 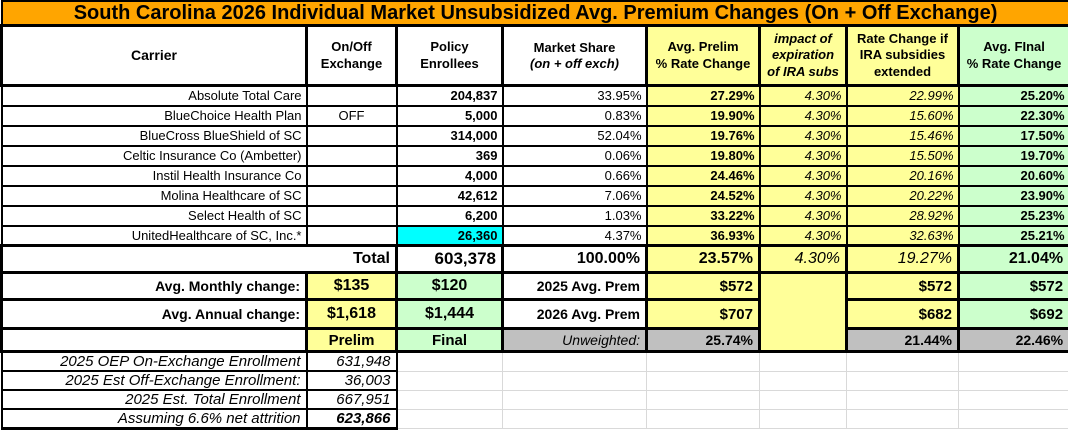 What do you see at coordinates (154, 286) in the screenshot?
I see `cell-monthly-label: Avg. Monthly change:` at bounding box center [154, 286].